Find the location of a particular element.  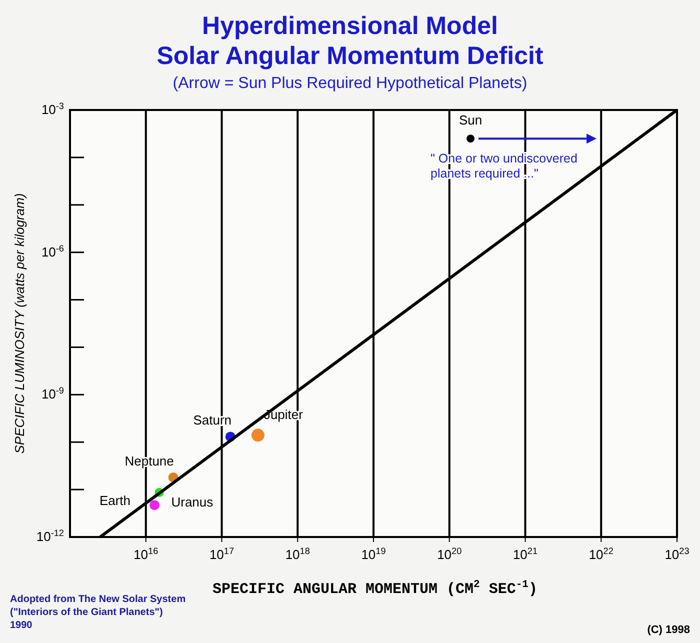

text: Adopted from The New Solar System ("Interiors of the Giant Planets") 1990 is located at coordinates (98, 612).